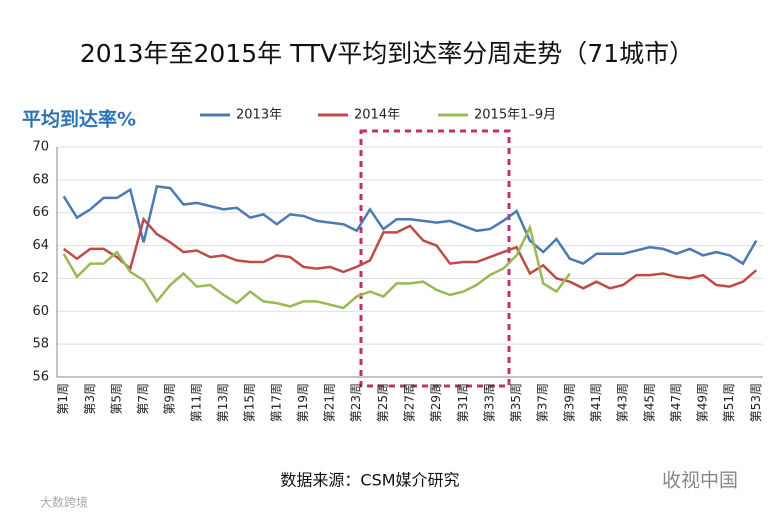  I want to click on x-tick-label: 第9周, so click(170, 399).